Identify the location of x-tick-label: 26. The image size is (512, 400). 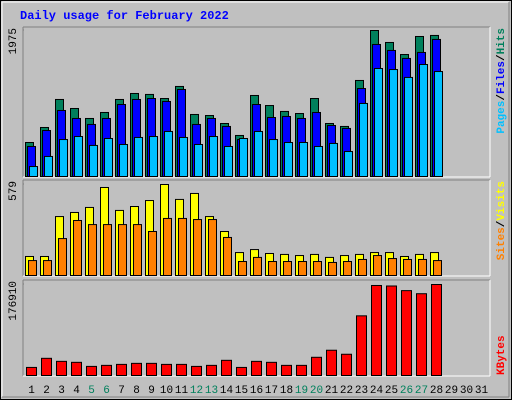
(406, 391).